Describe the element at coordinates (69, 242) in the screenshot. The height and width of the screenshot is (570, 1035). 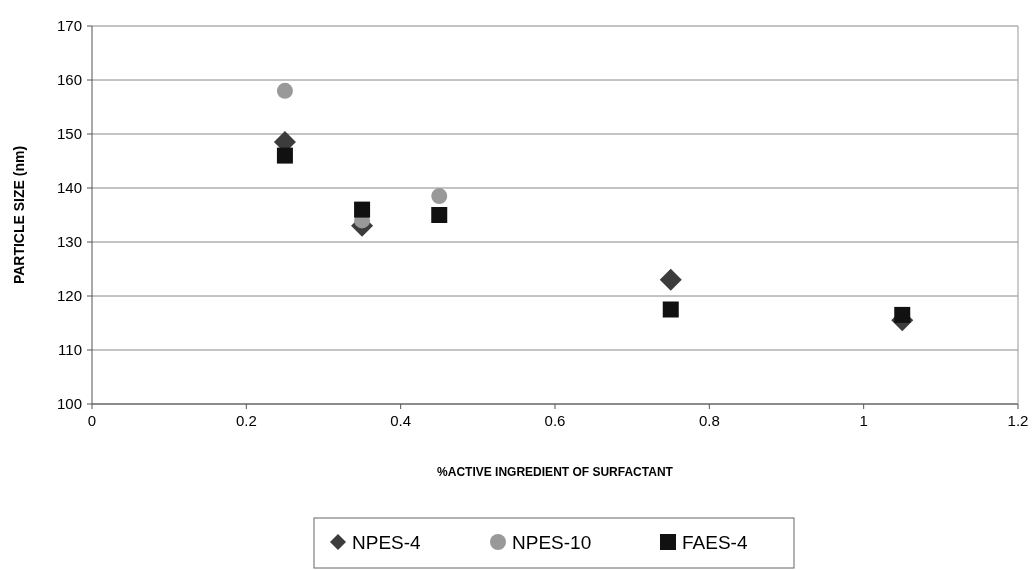
I see `y-tick-label: 130` at that location.